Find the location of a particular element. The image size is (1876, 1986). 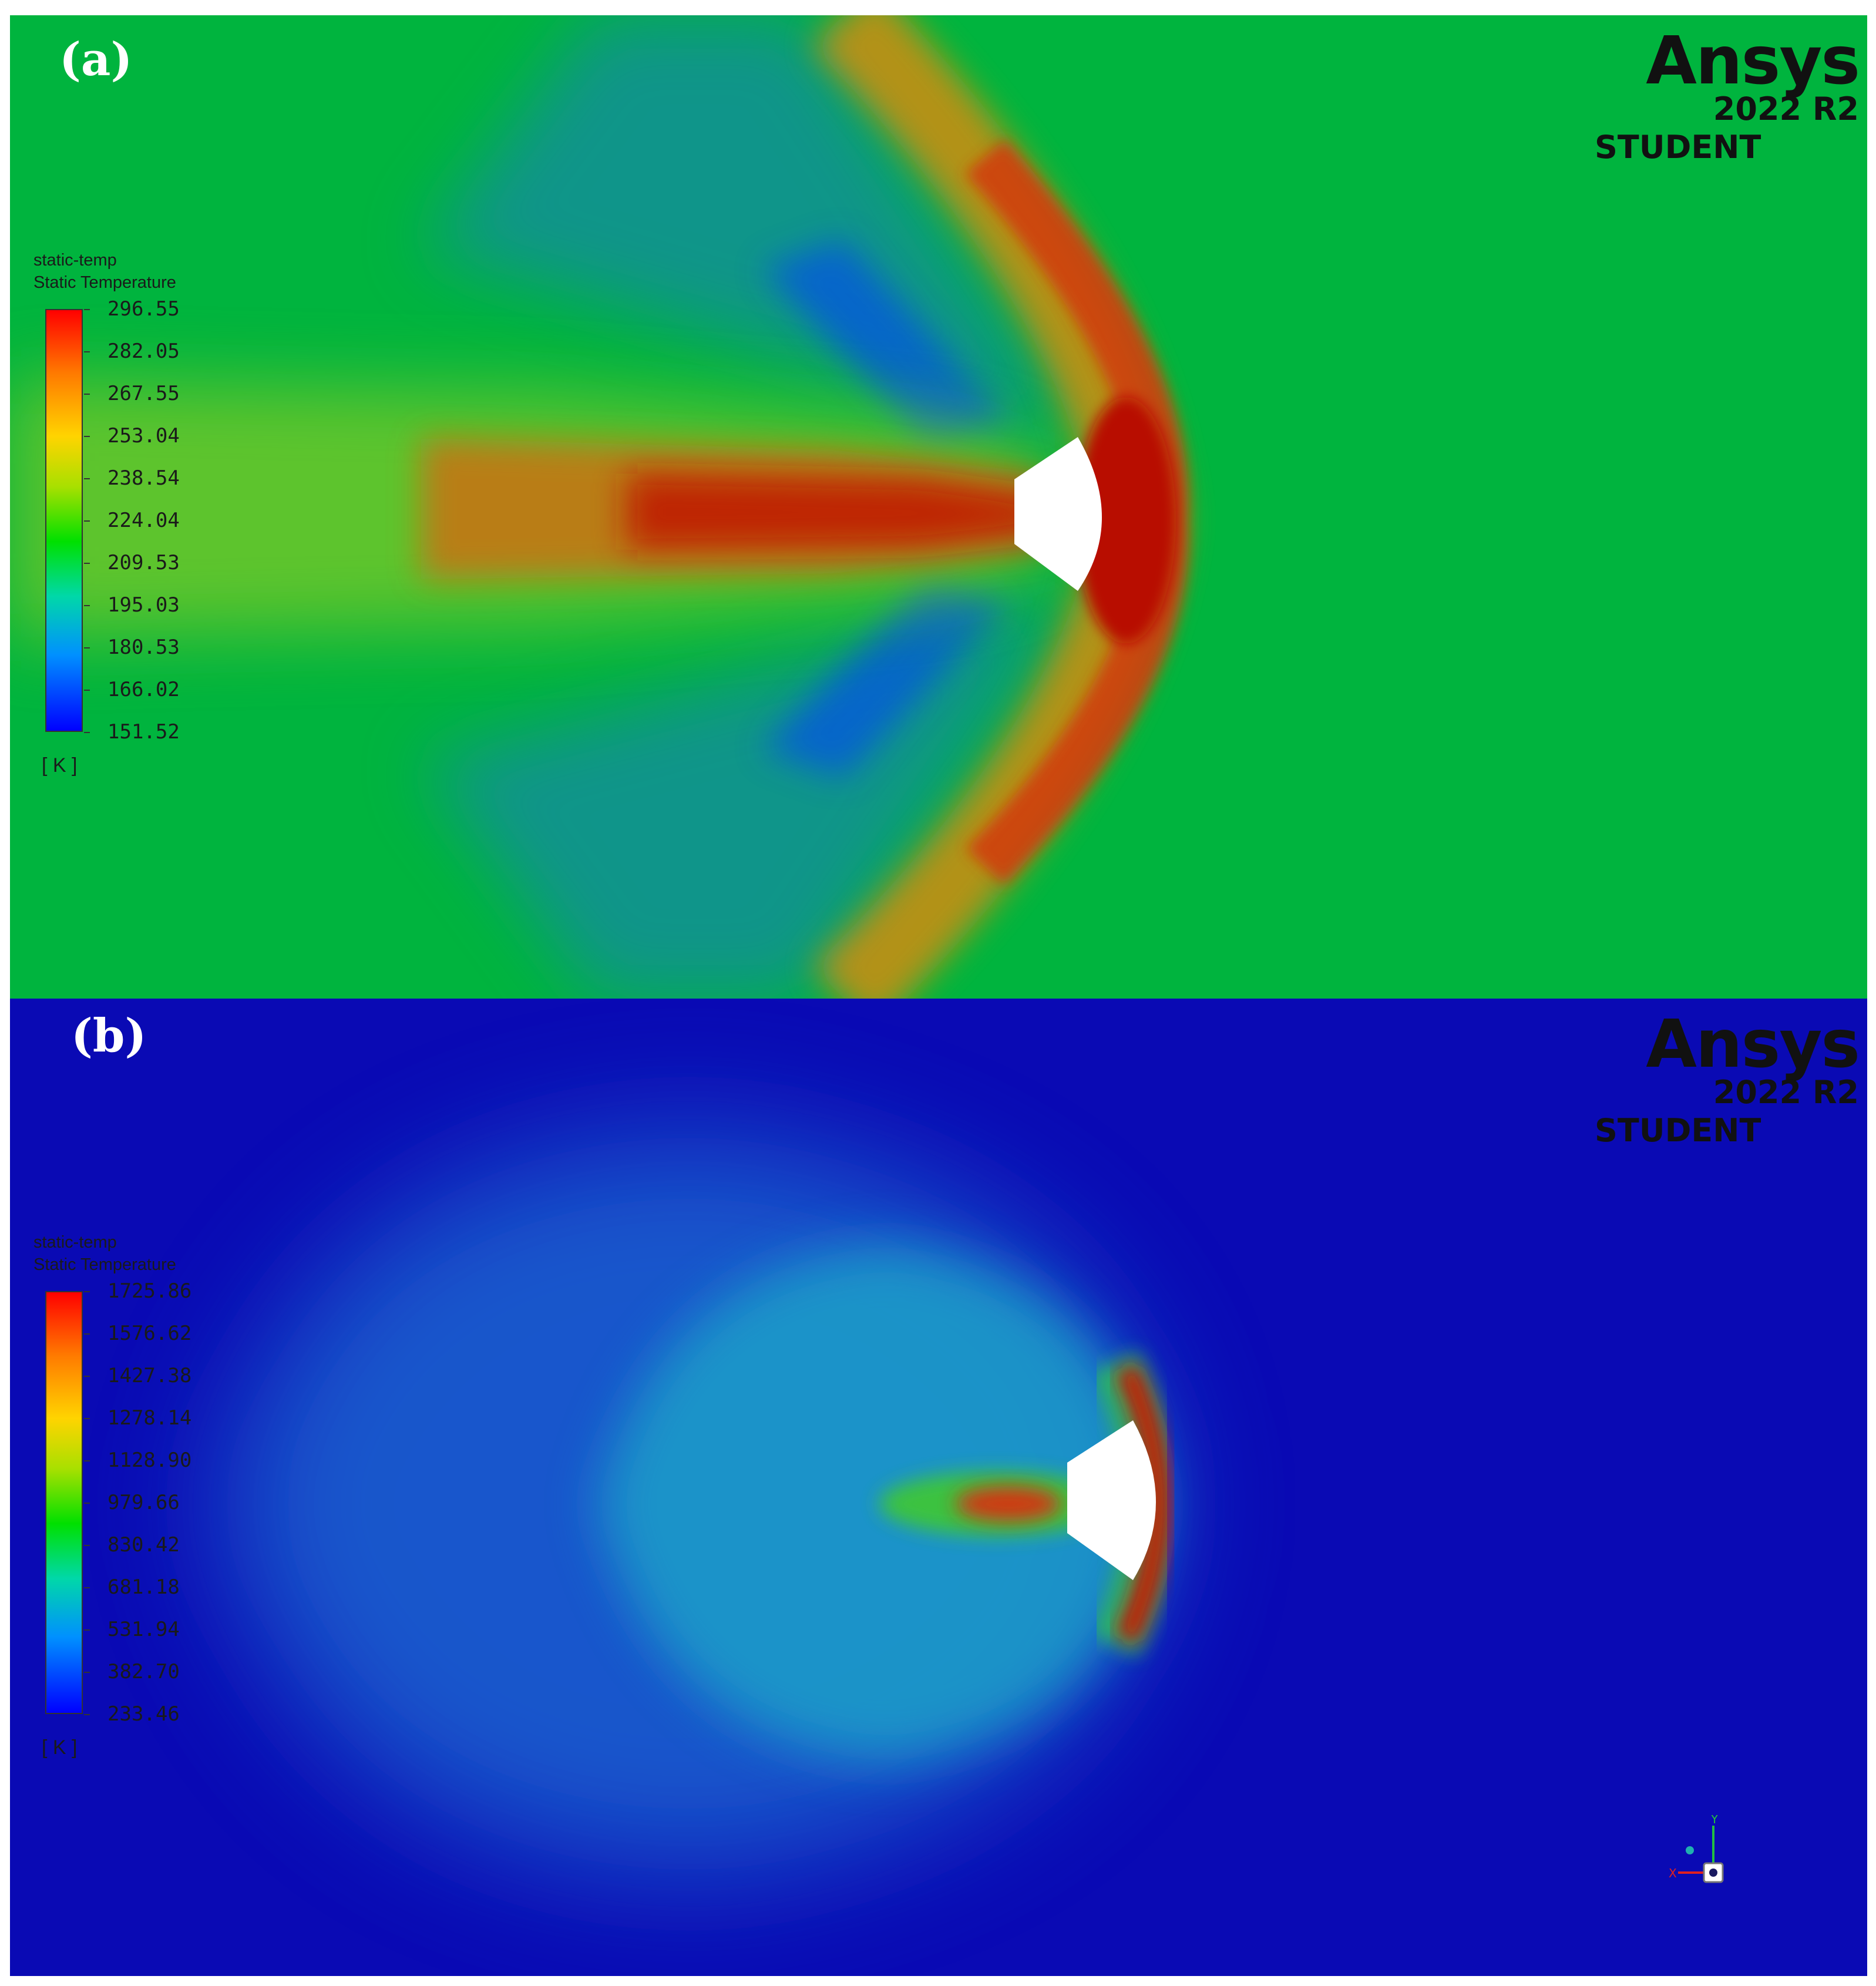

legend-tick: 531.94 is located at coordinates (132, 1629).